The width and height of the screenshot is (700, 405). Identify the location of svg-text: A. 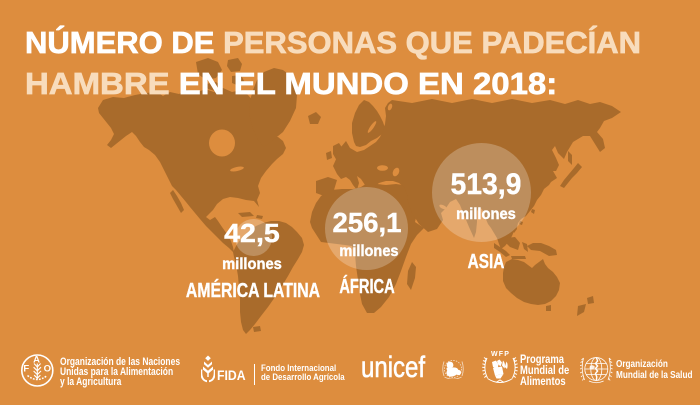
(36, 359).